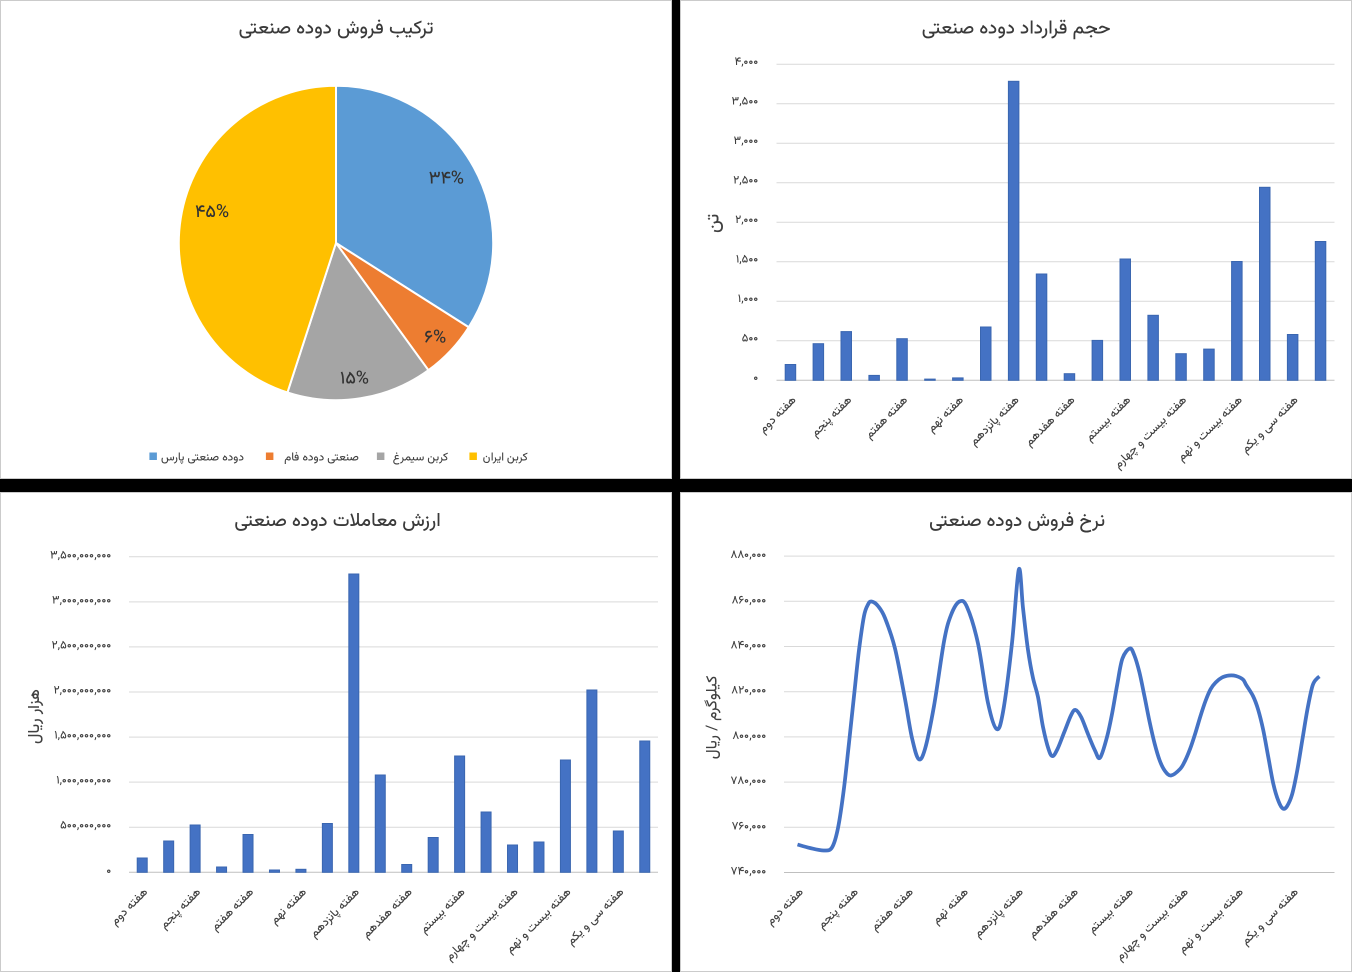  What do you see at coordinates (749, 601) in the screenshot?
I see `svg-text: ۸۶۰,۰۰۰` at bounding box center [749, 601].